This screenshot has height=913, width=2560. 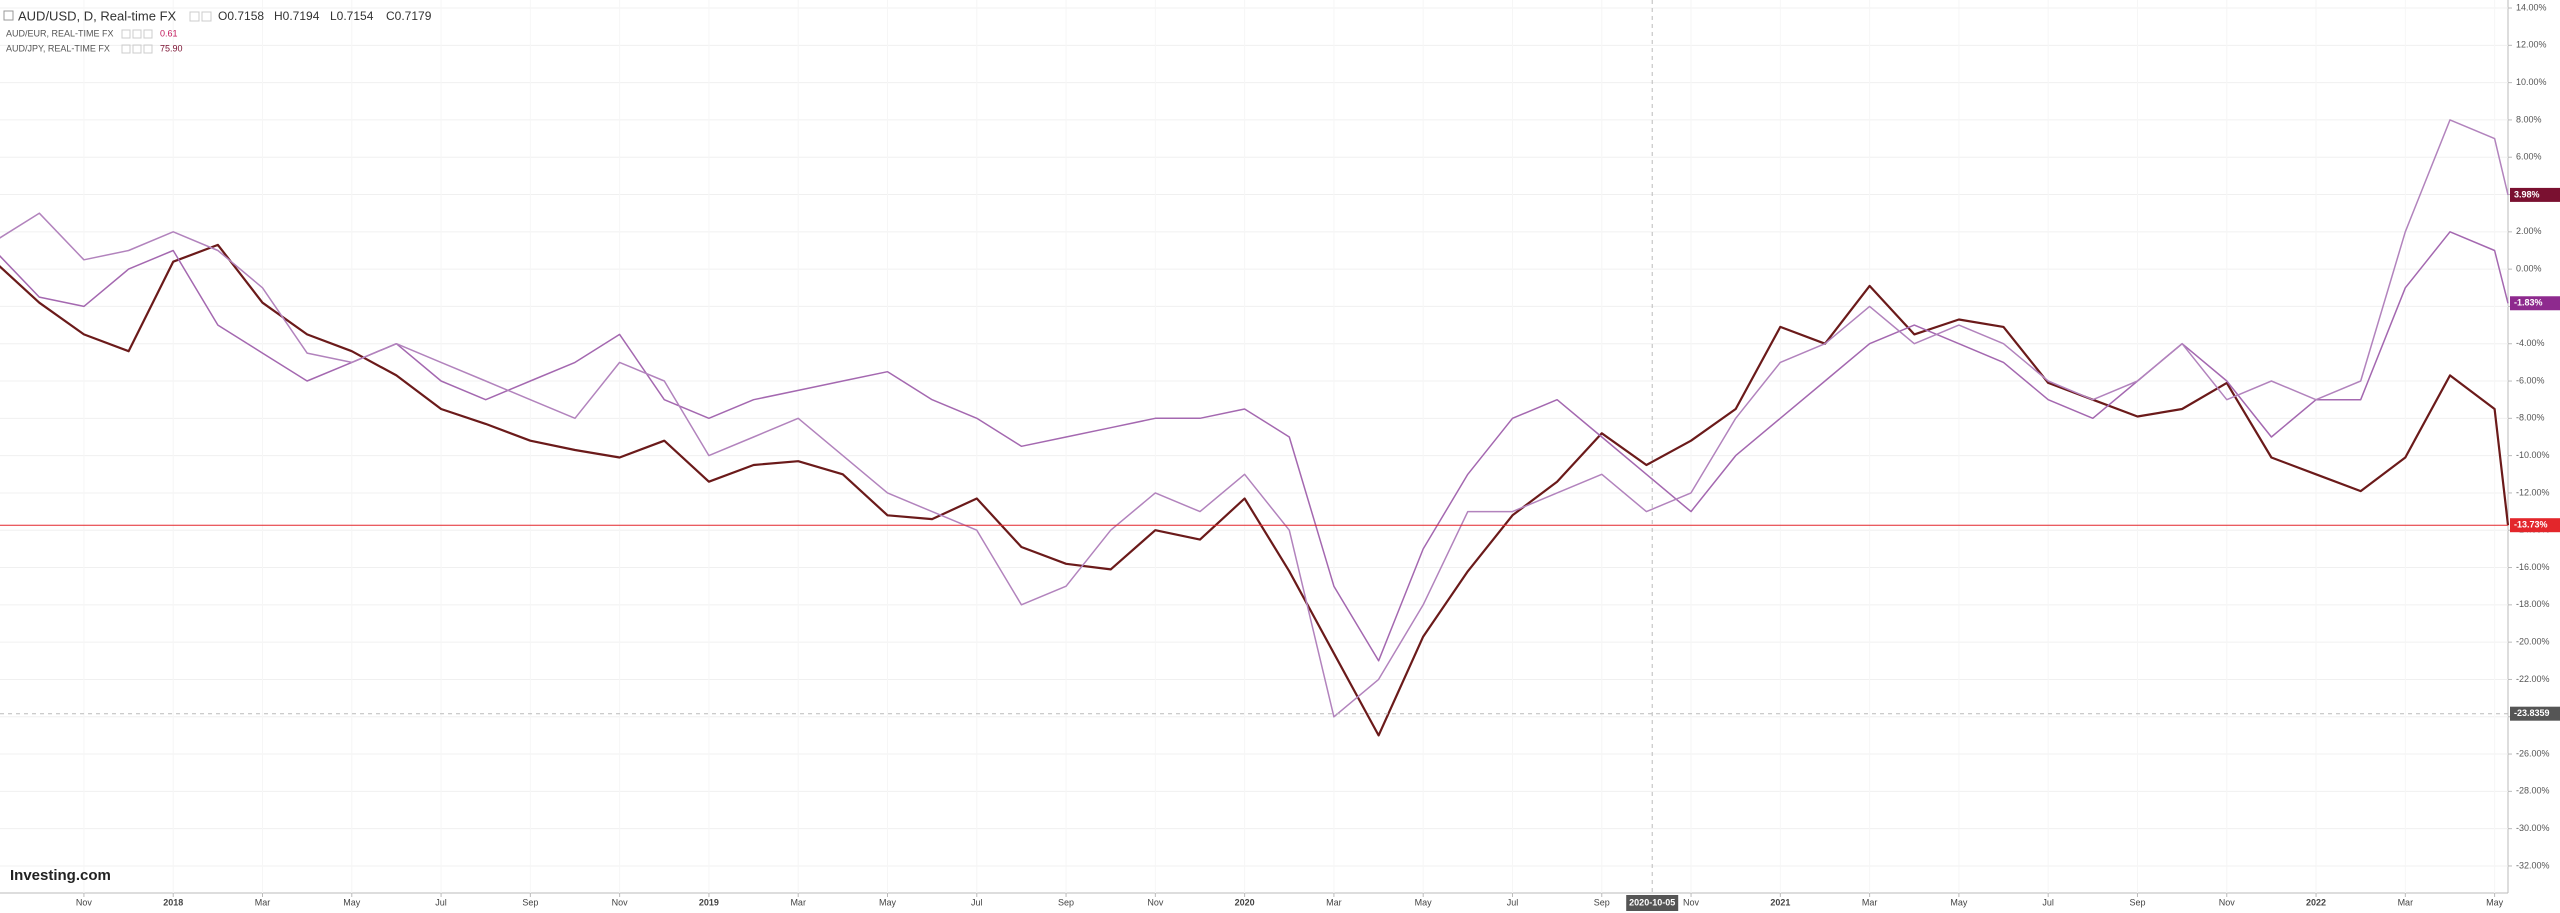 I want to click on y-tick-label: -32.00%, so click(x=2533, y=865).